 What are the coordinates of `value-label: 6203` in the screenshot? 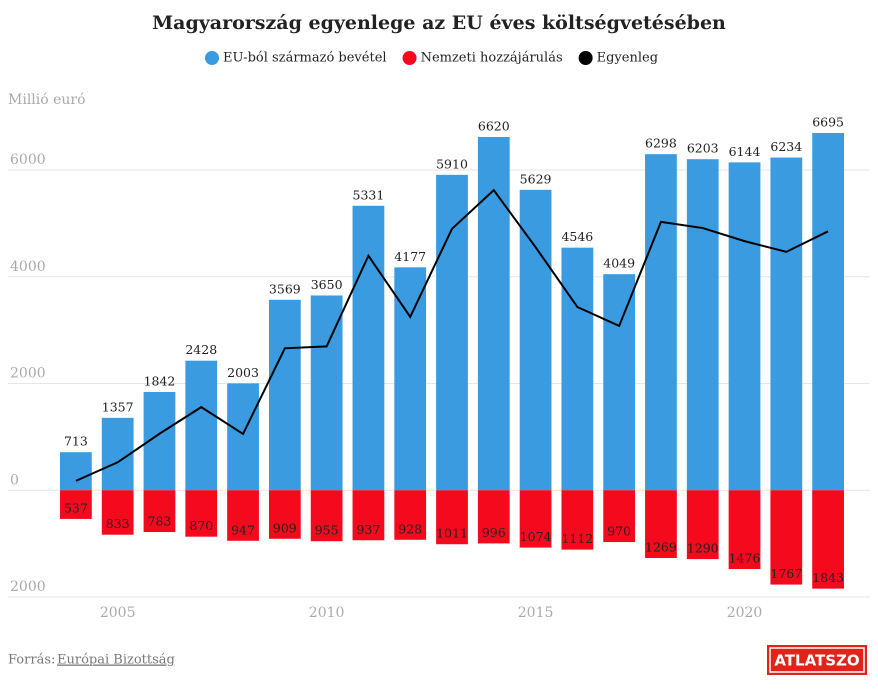 It's located at (703, 148).